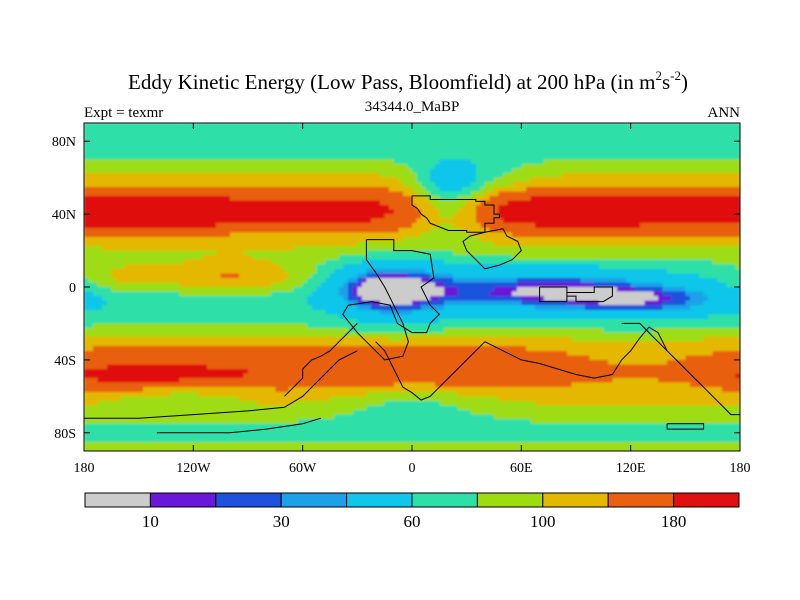 The height and width of the screenshot is (600, 800). What do you see at coordinates (631, 468) in the screenshot?
I see `x-tick-label-5: 120E` at bounding box center [631, 468].